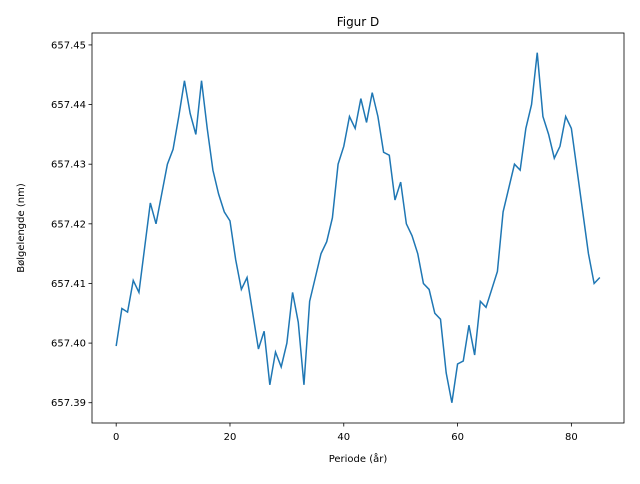 The height and width of the screenshot is (484, 640). I want to click on x-tick-label: 40, so click(343, 437).